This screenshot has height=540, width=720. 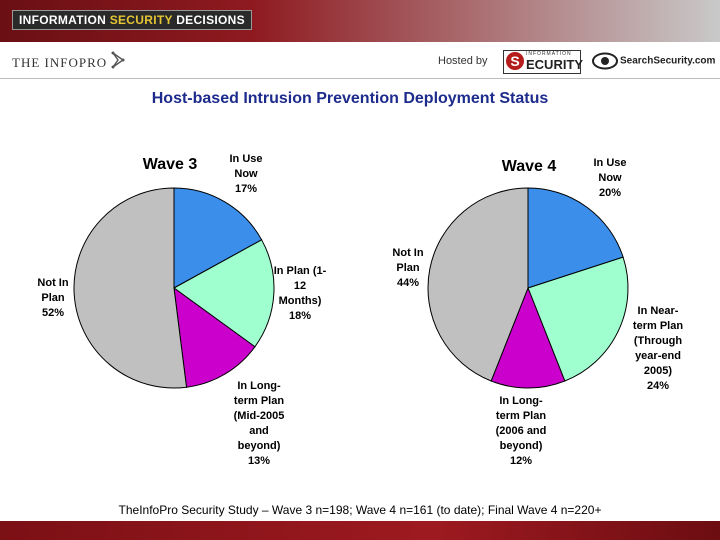 I want to click on infopro-logo: THE INFOPRO, so click(x=60, y=62).